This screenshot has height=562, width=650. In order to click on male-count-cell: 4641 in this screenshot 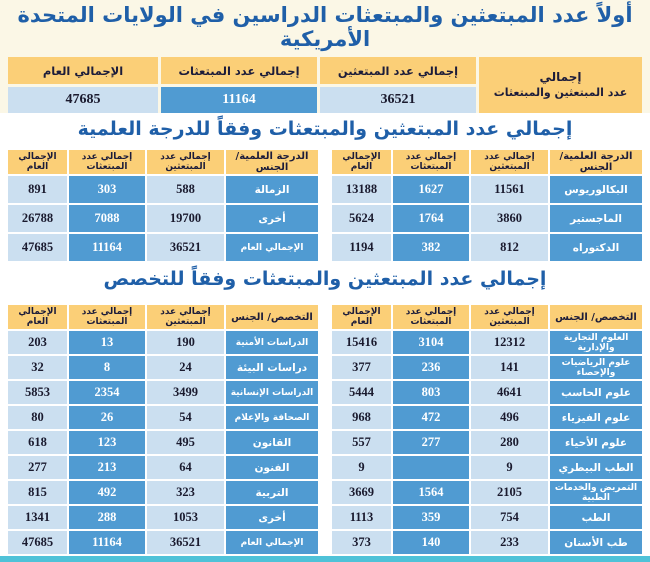, I will do `click(509, 392)`.